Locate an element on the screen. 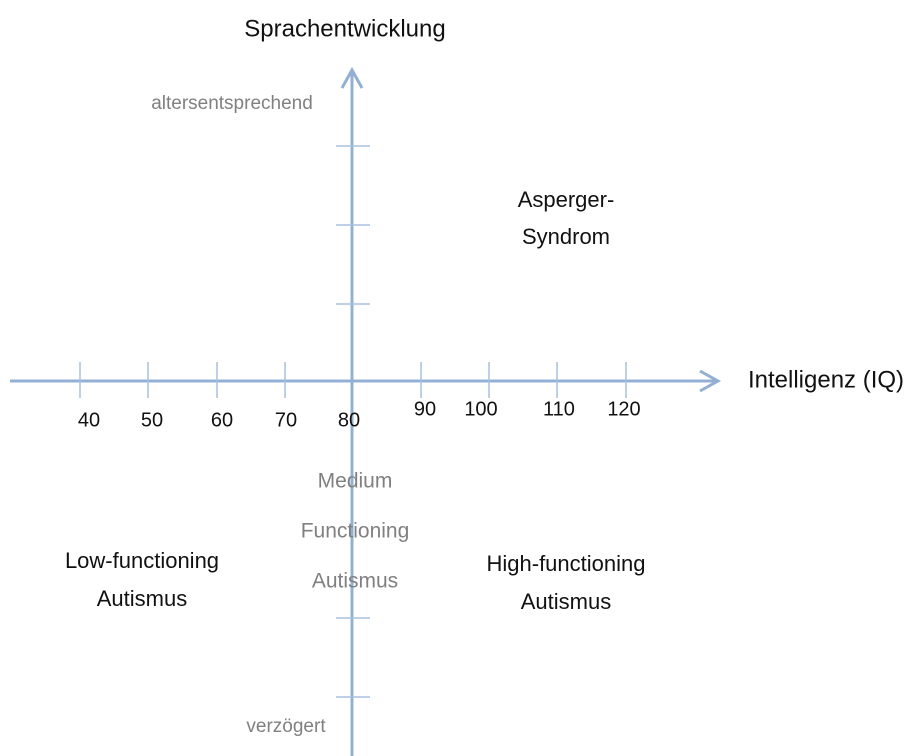 The height and width of the screenshot is (756, 913). x-tick-label: 60 is located at coordinates (222, 420).